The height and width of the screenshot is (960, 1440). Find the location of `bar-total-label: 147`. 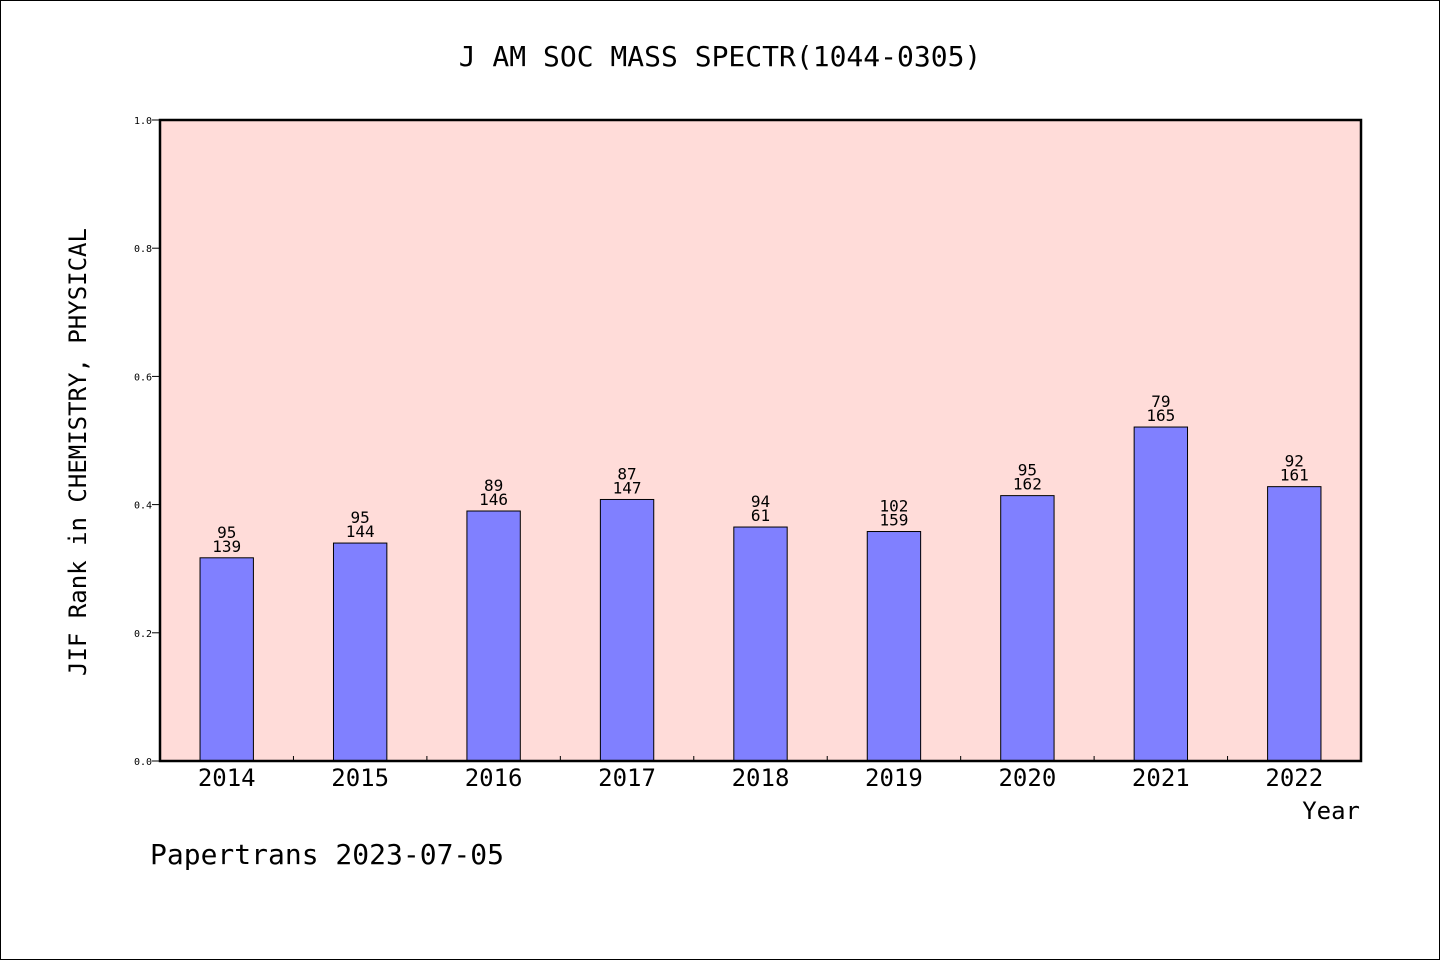

bar-total-label: 147 is located at coordinates (627, 487).